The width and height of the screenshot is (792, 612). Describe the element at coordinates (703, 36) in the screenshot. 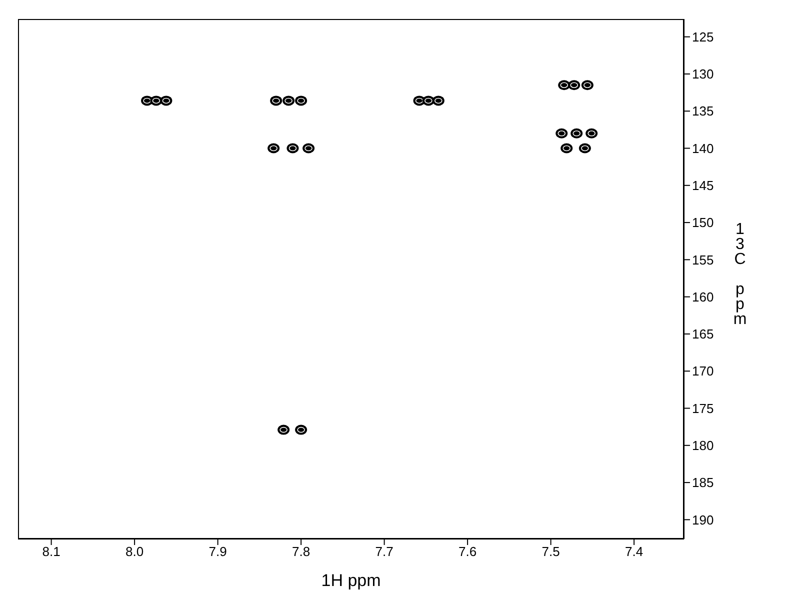

I see `y-tick-label: 125` at that location.